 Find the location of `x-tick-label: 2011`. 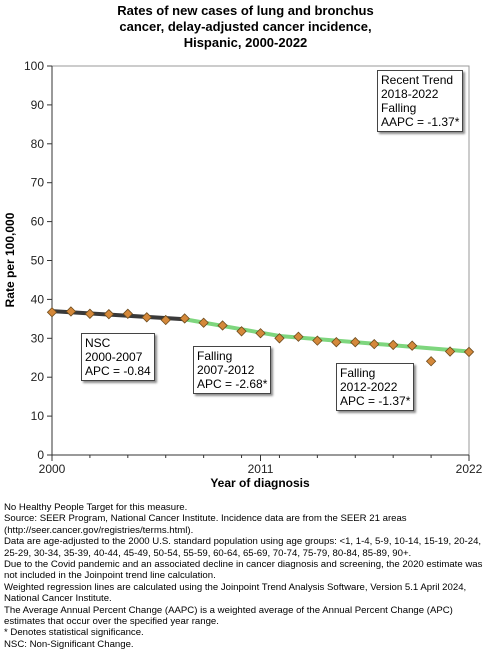

x-tick-label: 2011 is located at coordinates (261, 469).